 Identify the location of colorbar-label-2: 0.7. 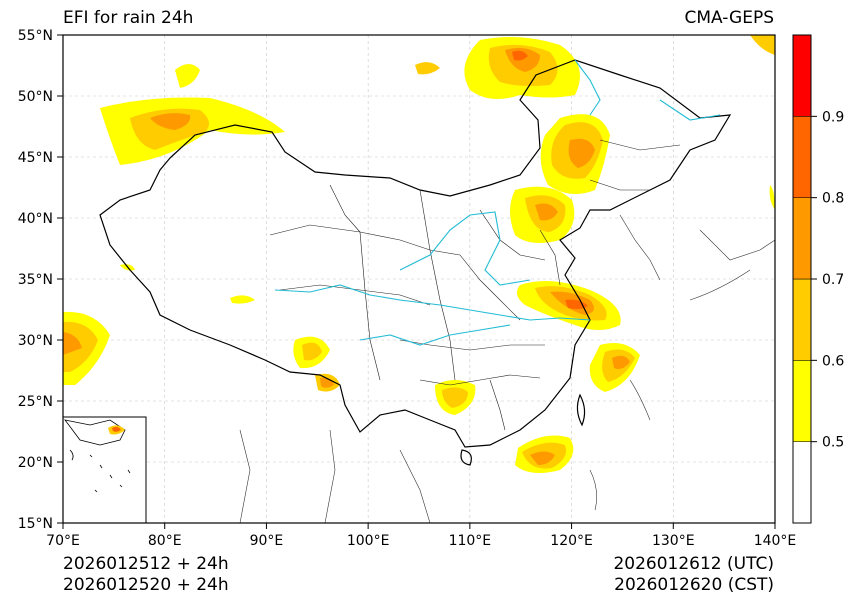
(833, 280).